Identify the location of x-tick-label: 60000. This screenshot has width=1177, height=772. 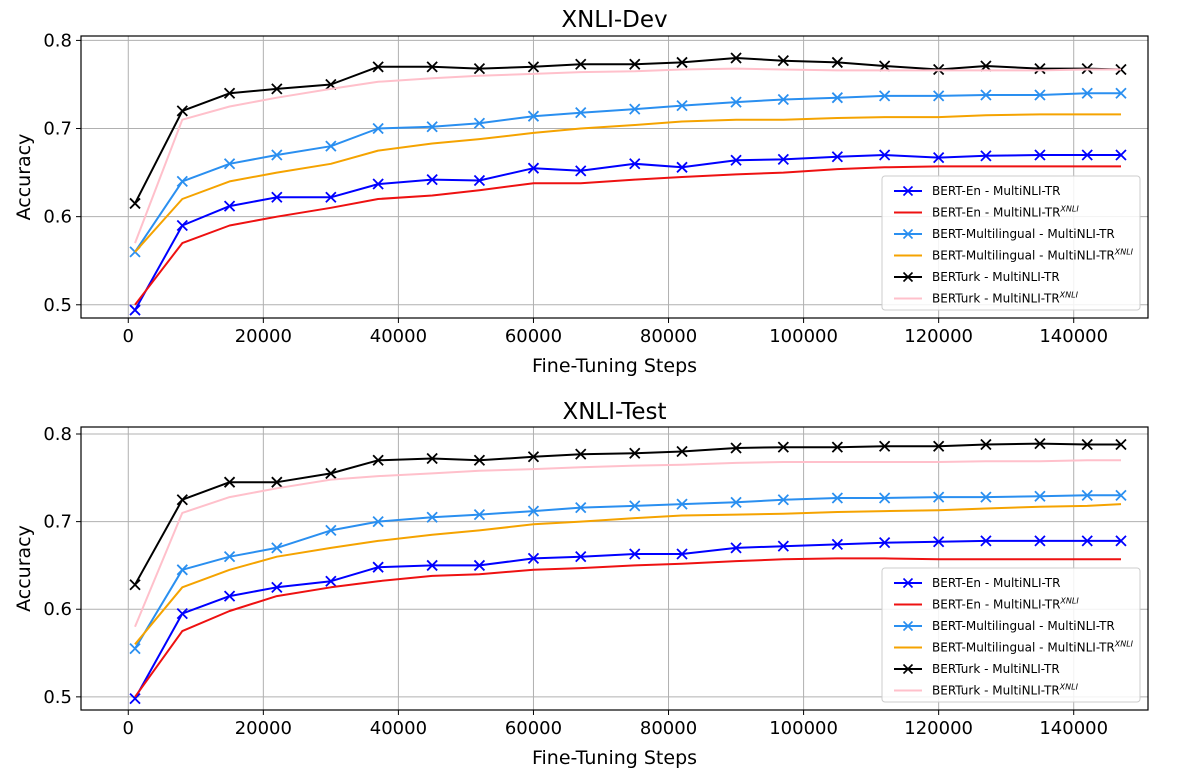
(533, 728).